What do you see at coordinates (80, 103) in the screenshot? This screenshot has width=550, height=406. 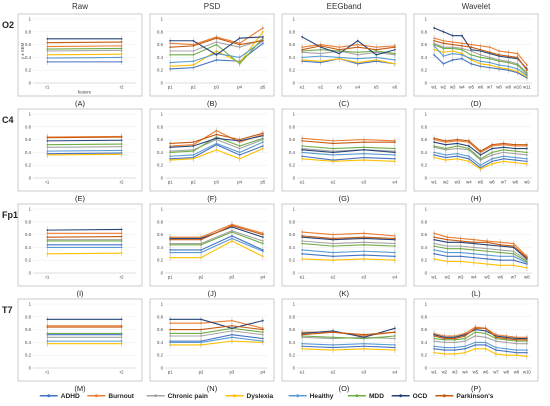 I see `panel-label: (A)` at bounding box center [80, 103].